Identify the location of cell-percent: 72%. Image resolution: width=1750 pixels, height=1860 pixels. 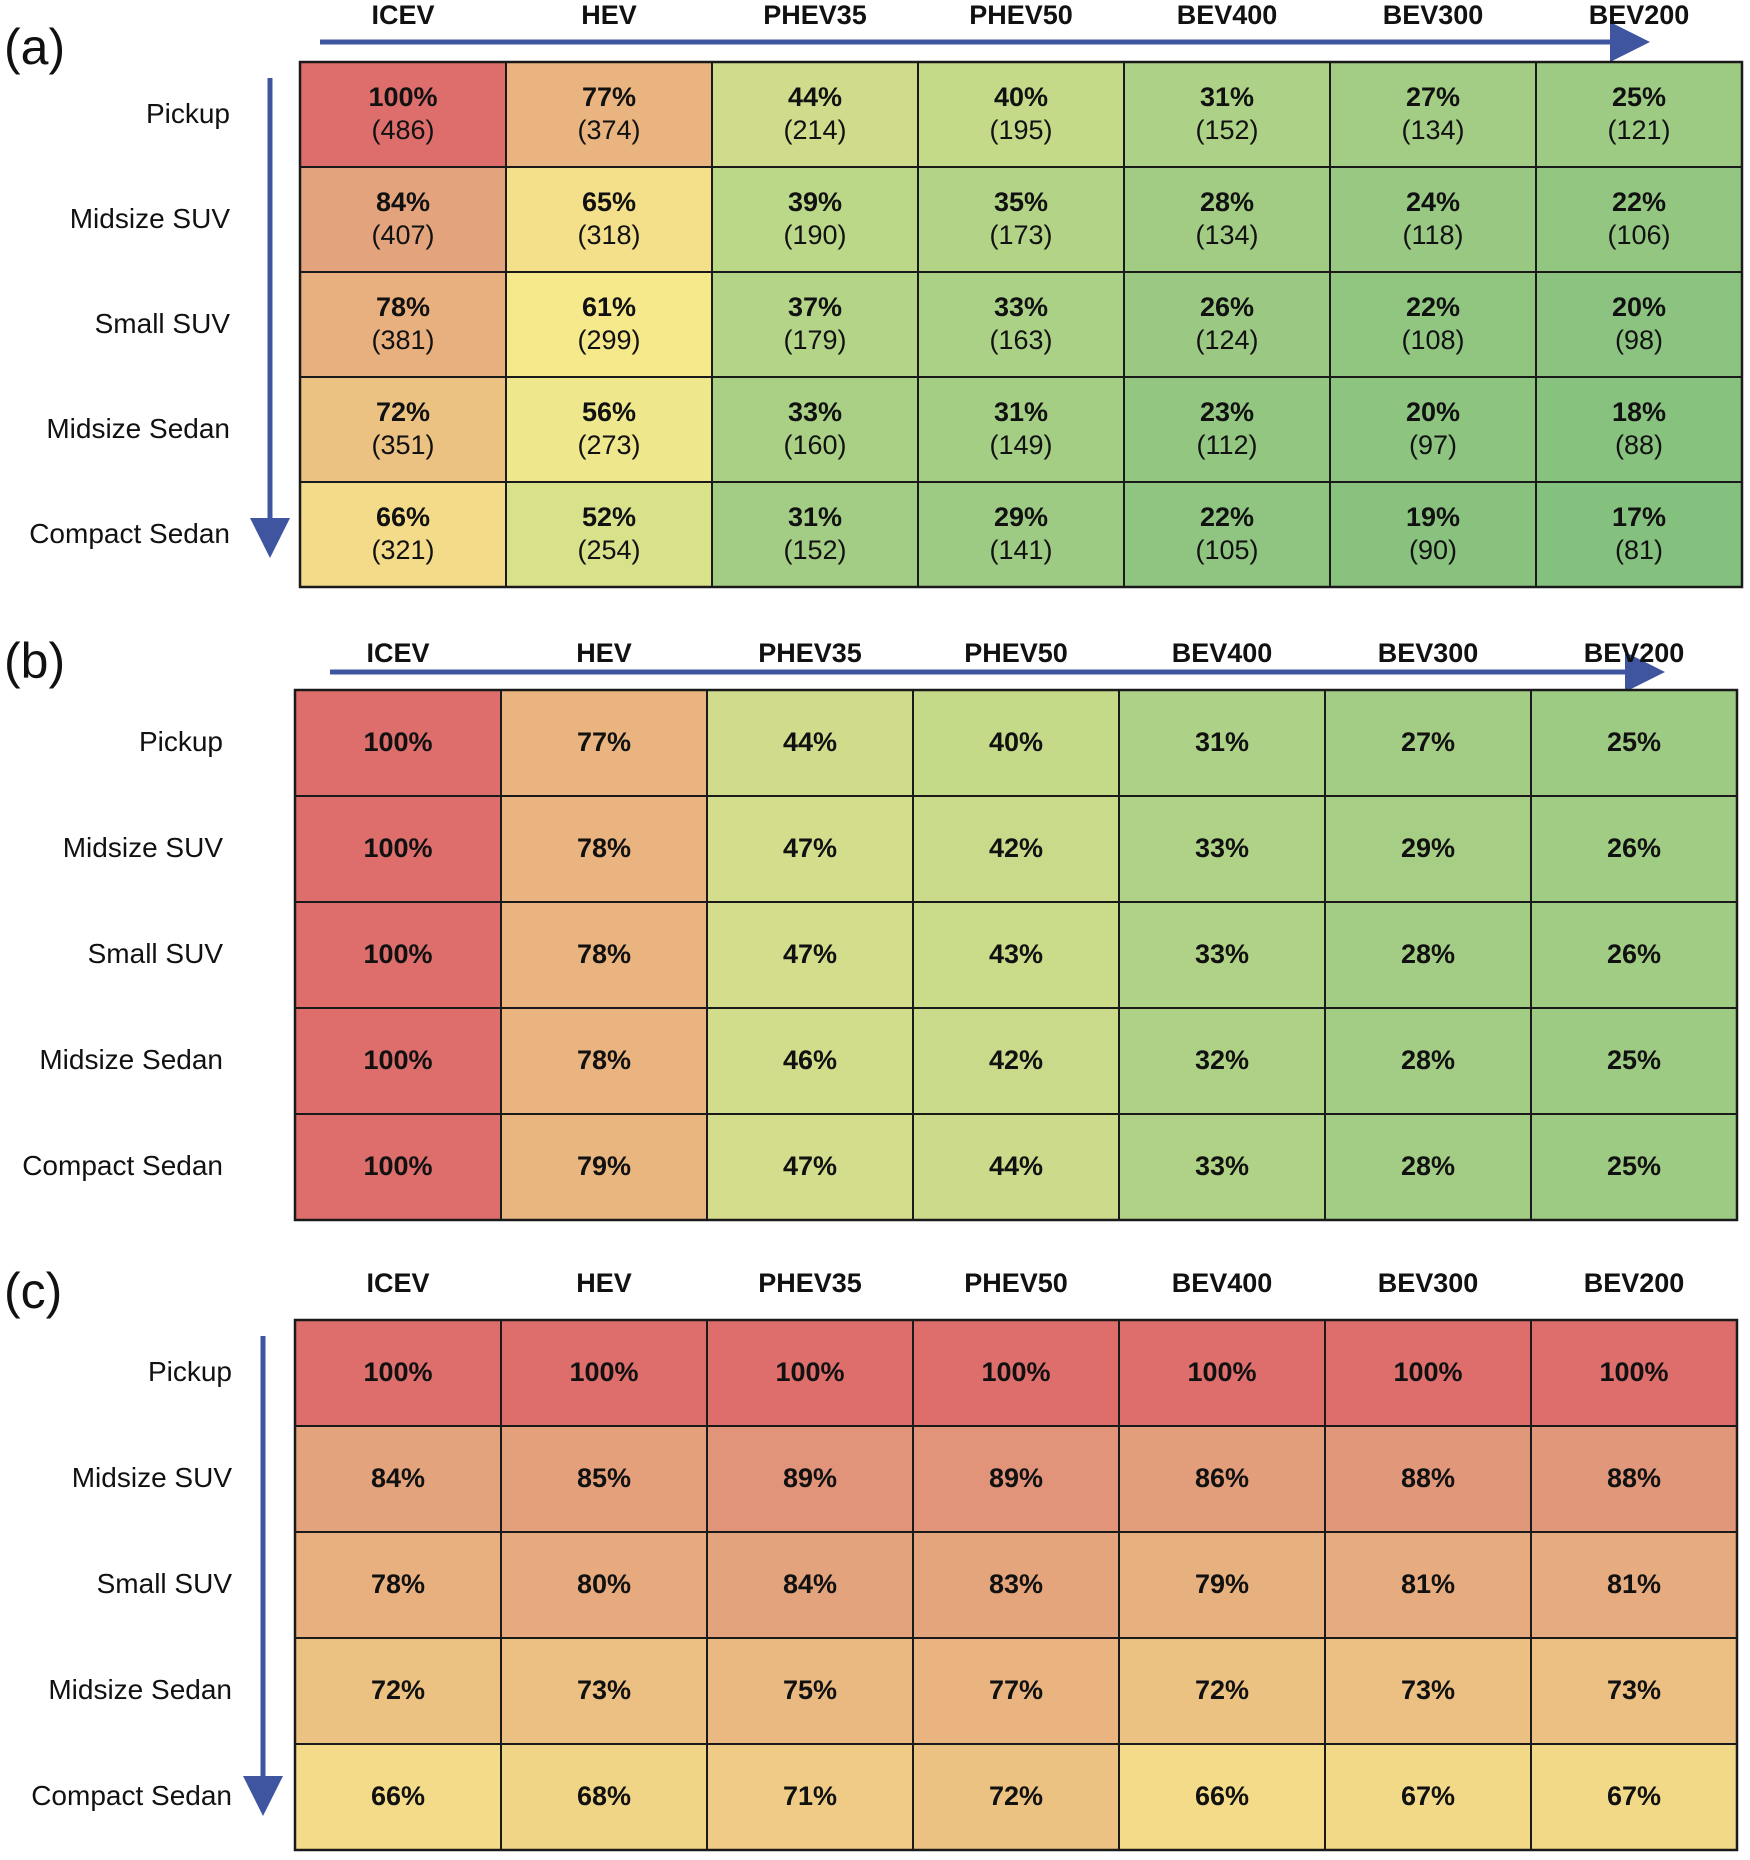
(1016, 1796).